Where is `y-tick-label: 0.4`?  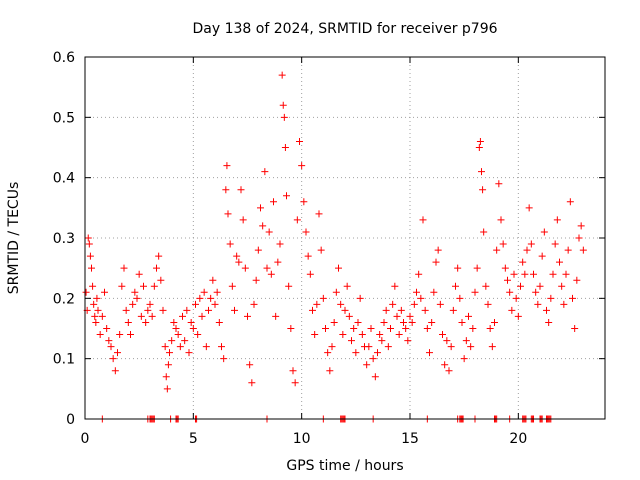 y-tick-label: 0.4 is located at coordinates (64, 179).